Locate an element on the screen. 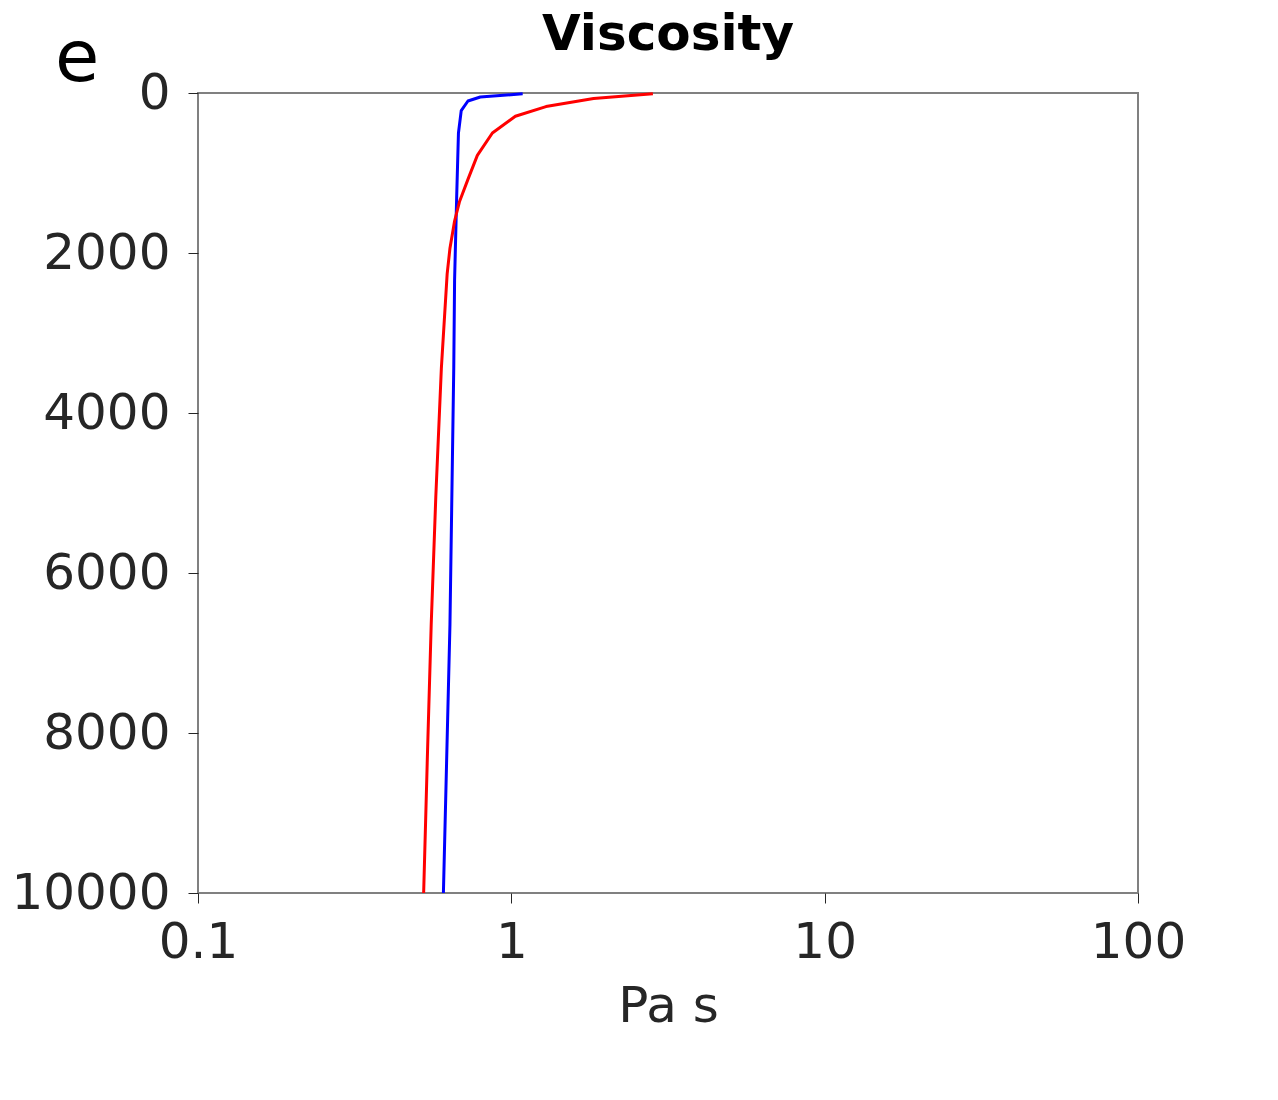 The height and width of the screenshot is (1100, 1278). y-tick-label: 2000 is located at coordinates (107, 251).